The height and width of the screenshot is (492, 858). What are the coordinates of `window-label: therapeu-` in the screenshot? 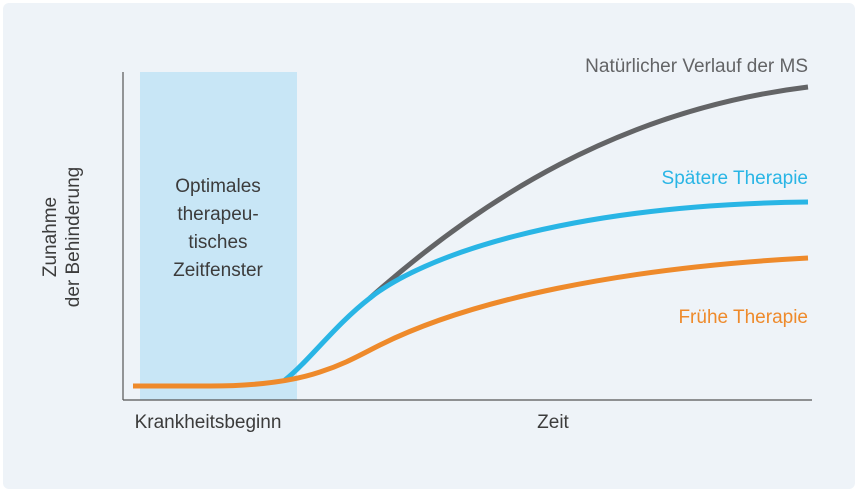 It's located at (217, 214).